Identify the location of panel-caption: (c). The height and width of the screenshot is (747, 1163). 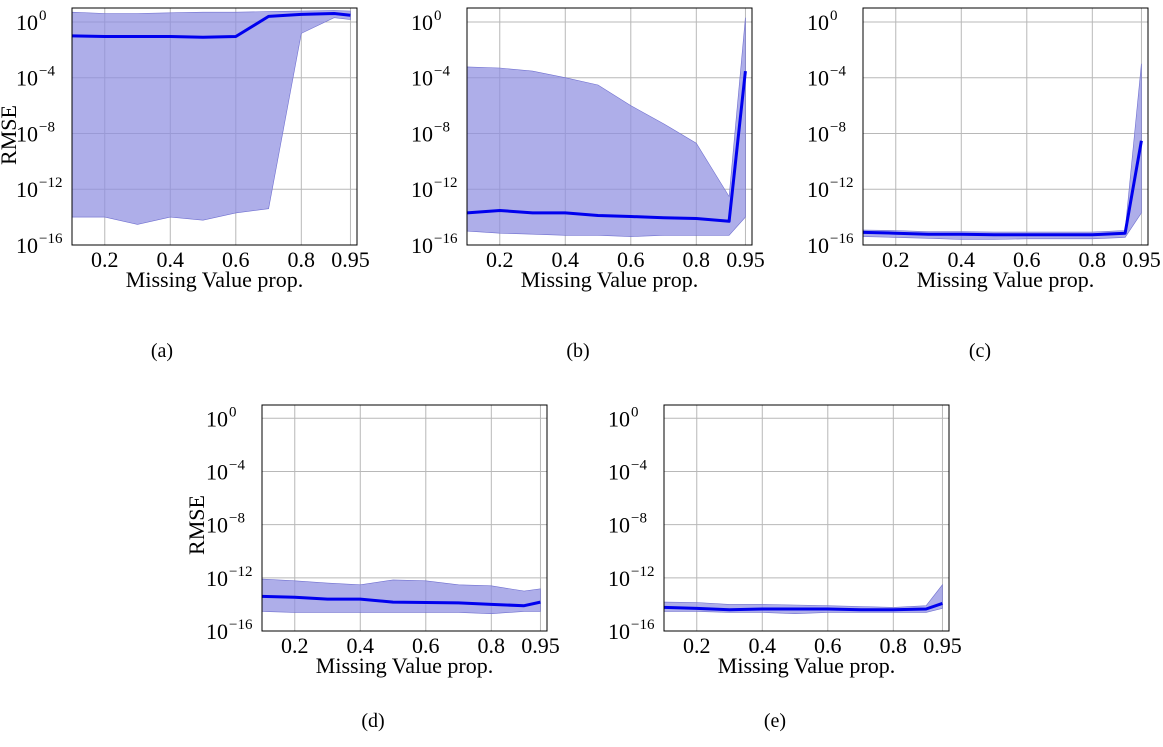
(980, 351).